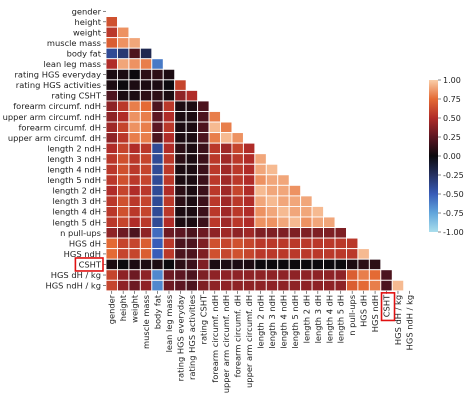 Image resolution: width=474 pixels, height=420 pixels. I want to click on y-tick-label: gender, so click(87, 11).